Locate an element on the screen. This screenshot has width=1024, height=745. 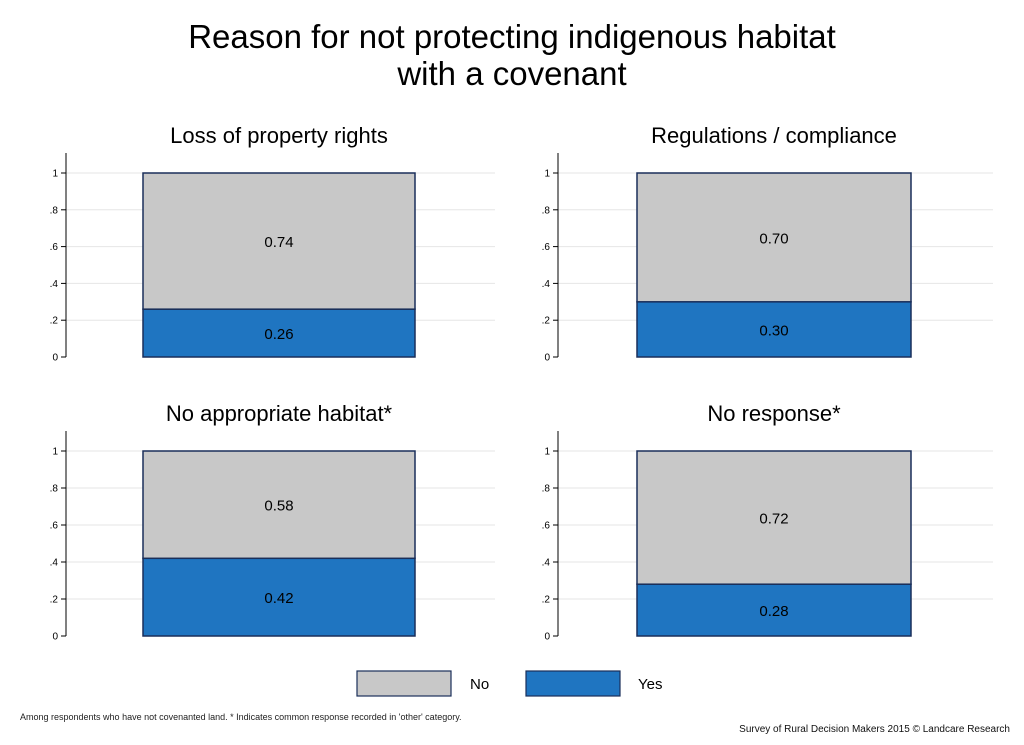
bar-value-label: 0.72 is located at coordinates (773, 519).